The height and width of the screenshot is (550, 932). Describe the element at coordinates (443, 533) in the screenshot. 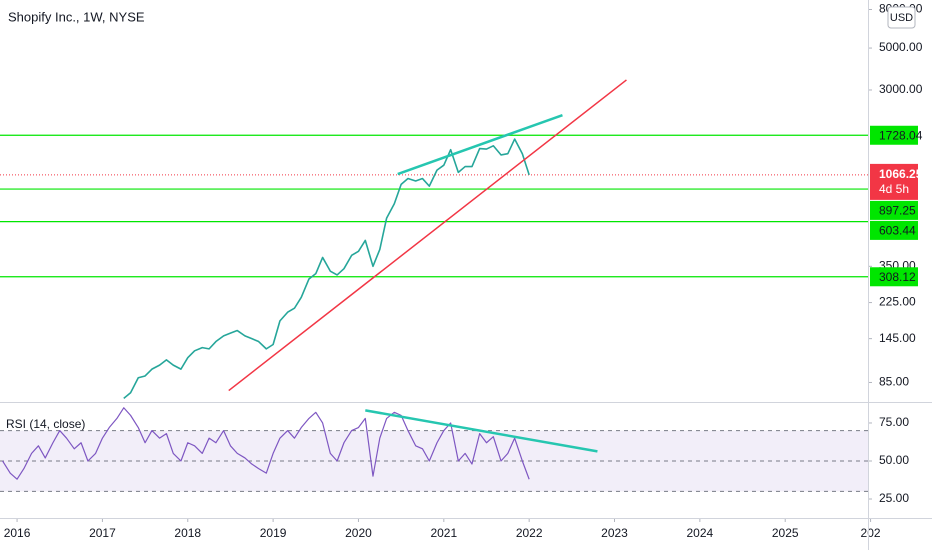

I see `x-tick-label: 2021` at that location.